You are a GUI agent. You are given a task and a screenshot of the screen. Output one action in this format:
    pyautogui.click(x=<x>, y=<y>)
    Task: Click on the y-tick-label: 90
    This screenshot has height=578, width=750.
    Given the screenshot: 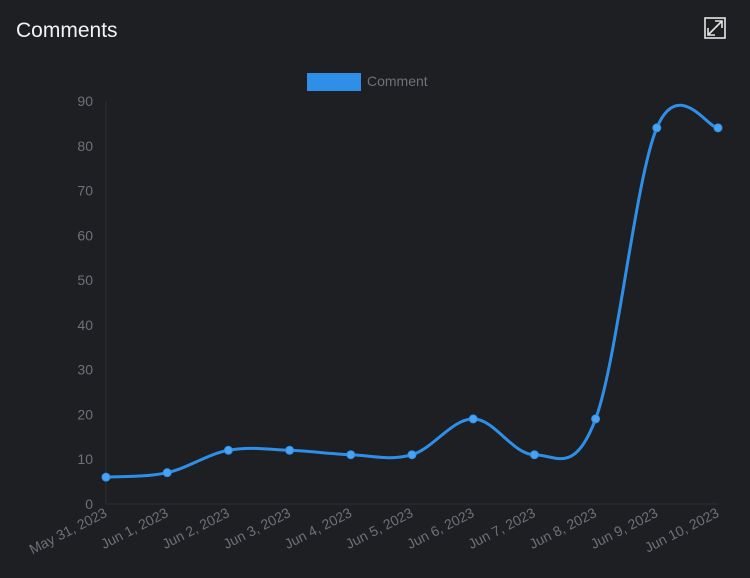 What is the action you would take?
    pyautogui.click(x=85, y=101)
    